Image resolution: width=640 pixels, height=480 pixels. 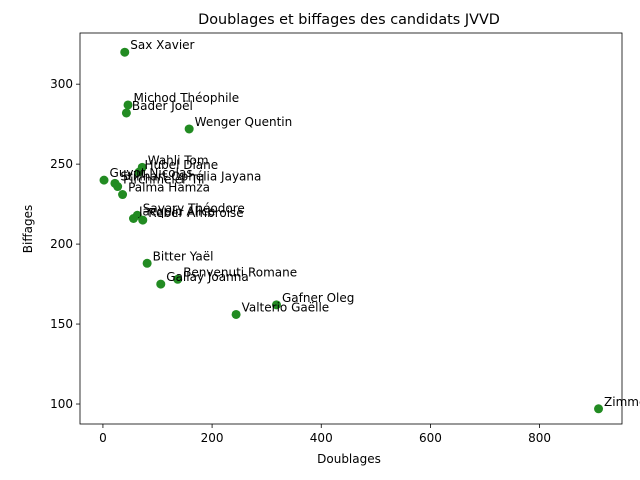 I want to click on data-point-label: Valterio Gaëlle, so click(x=286, y=307).